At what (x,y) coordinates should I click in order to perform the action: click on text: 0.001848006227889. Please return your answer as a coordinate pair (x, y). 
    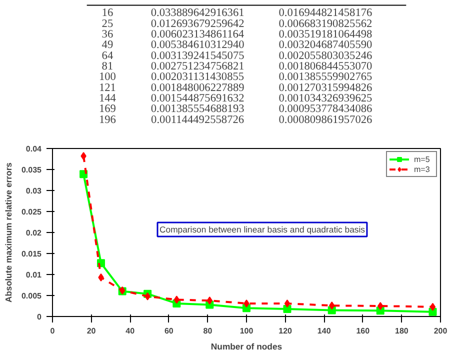
    Looking at the image, I should click on (197, 88).